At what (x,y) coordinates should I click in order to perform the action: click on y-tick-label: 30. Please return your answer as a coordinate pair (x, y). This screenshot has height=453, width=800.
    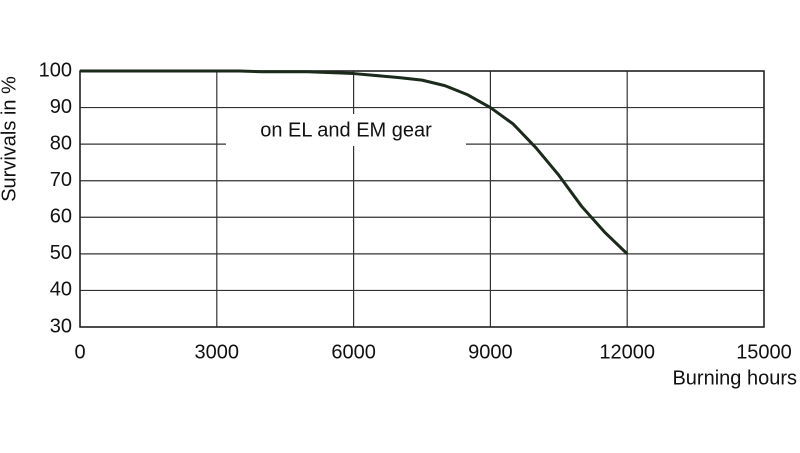
    Looking at the image, I should click on (61, 326).